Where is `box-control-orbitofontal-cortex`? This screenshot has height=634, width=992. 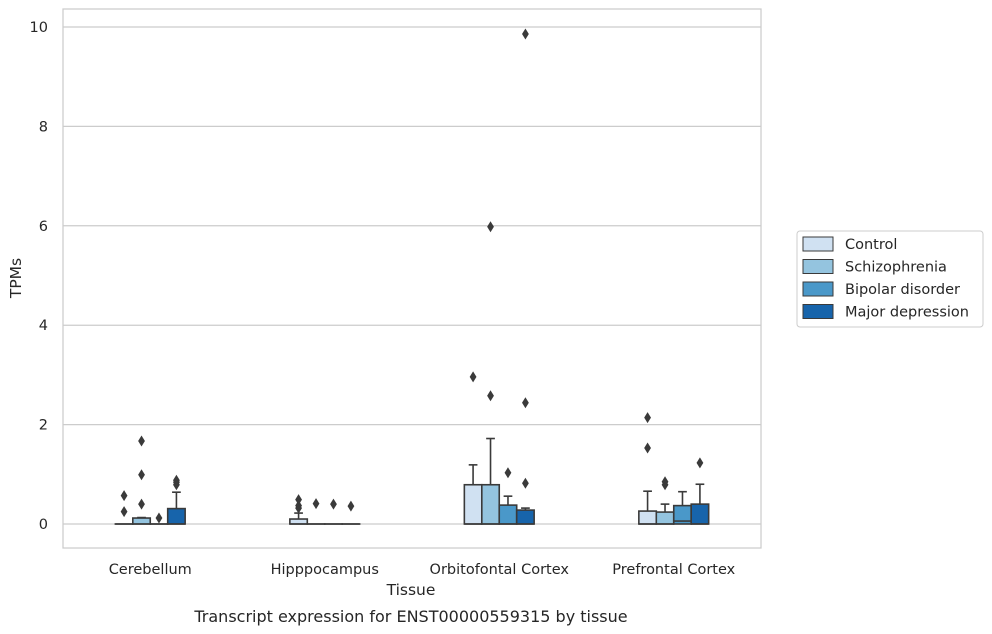
box-control-orbitofontal-cortex is located at coordinates (473, 494).